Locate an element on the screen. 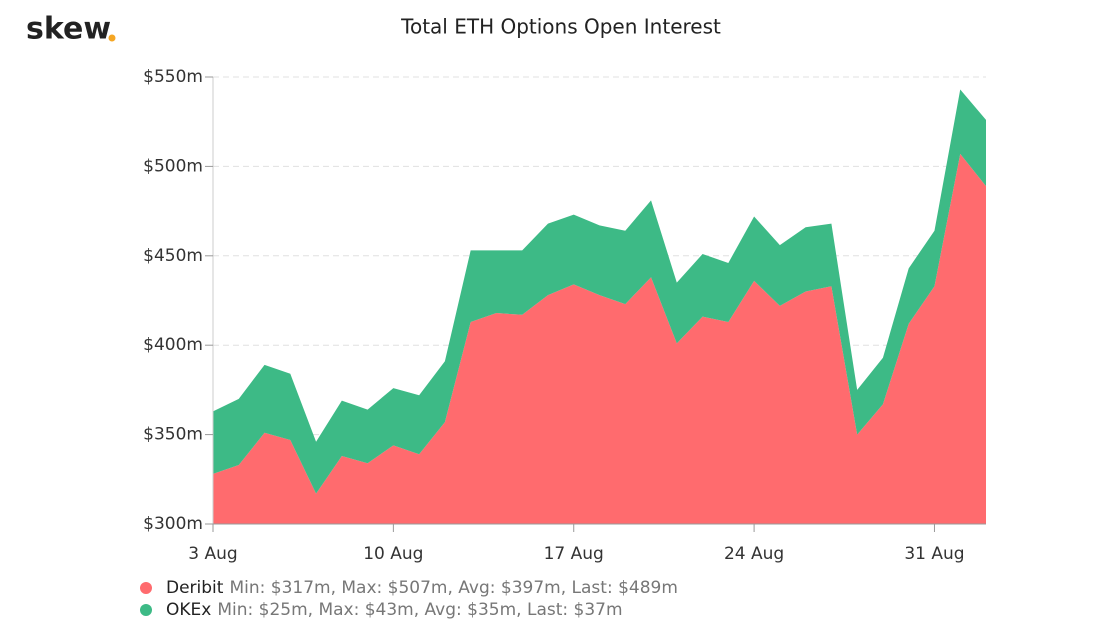 The height and width of the screenshot is (627, 1115). x-tick-label: 3 Aug is located at coordinates (212, 554).